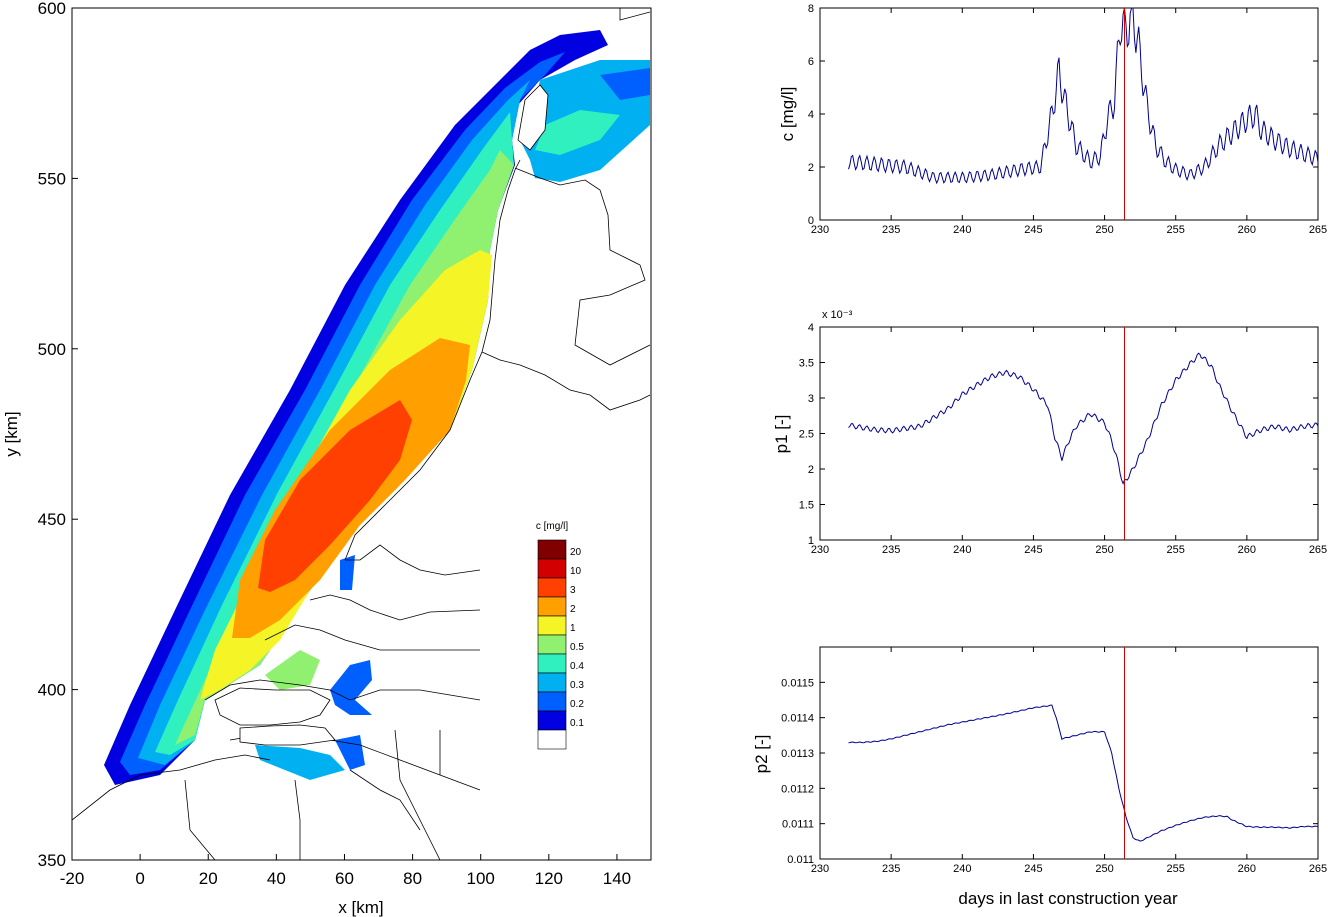 The image size is (1328, 917). I want to click on map-y-tick-label: 550, so click(52, 178).